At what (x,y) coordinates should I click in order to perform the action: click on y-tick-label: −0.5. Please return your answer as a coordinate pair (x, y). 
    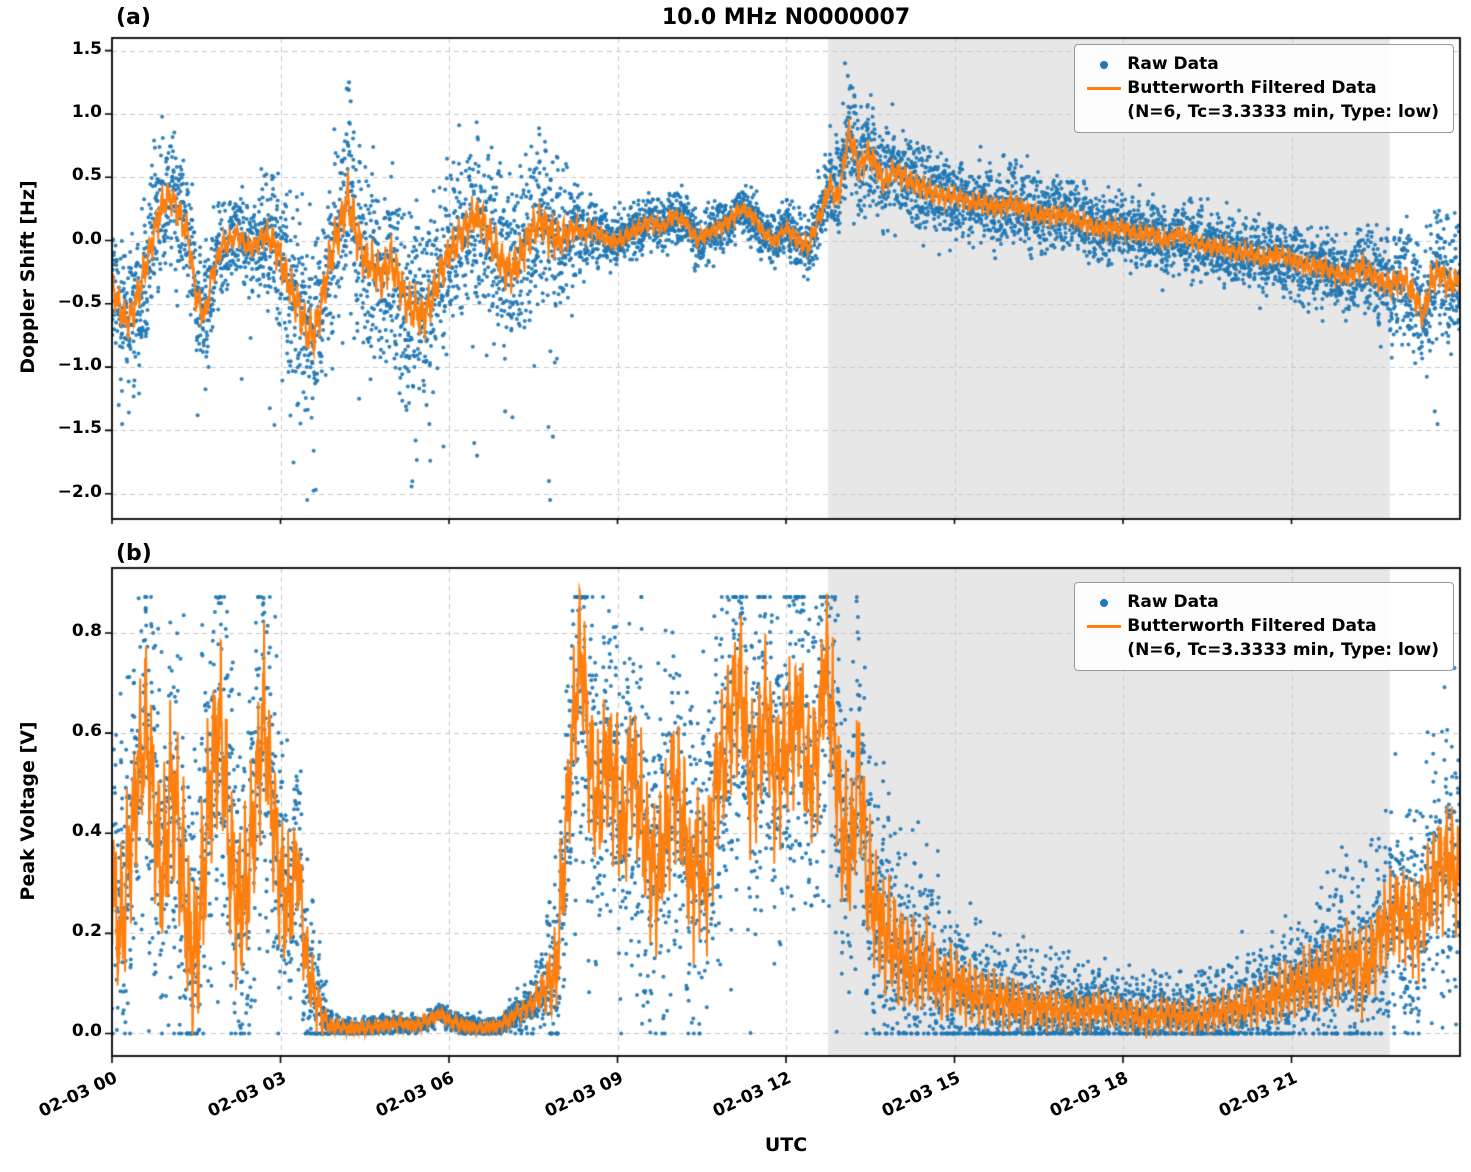
    Looking at the image, I should click on (79, 301).